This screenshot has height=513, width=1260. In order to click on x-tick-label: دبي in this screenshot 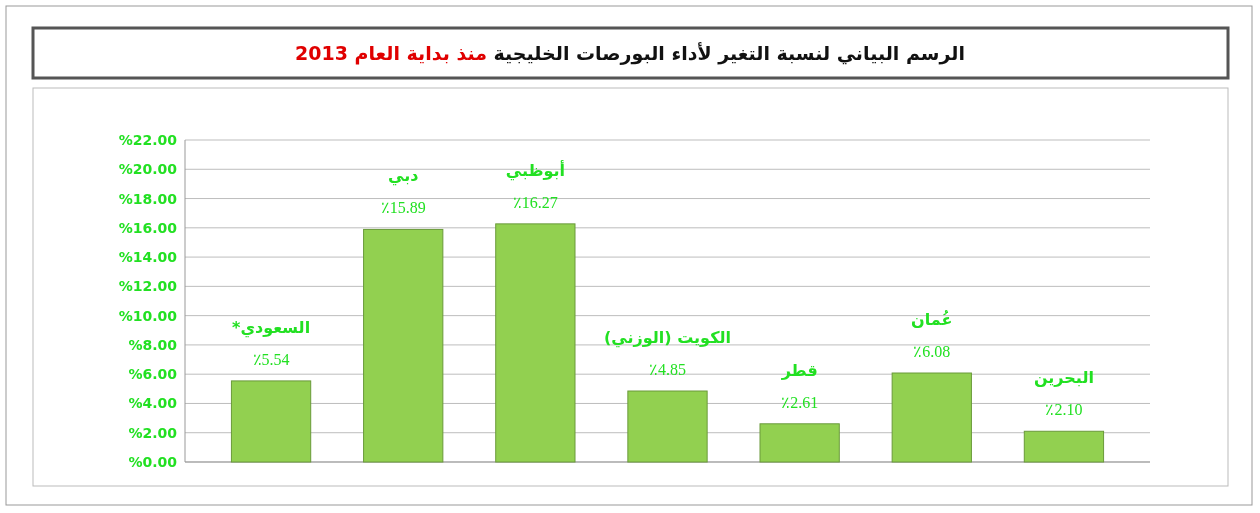, I will do `click(403, 176)`.